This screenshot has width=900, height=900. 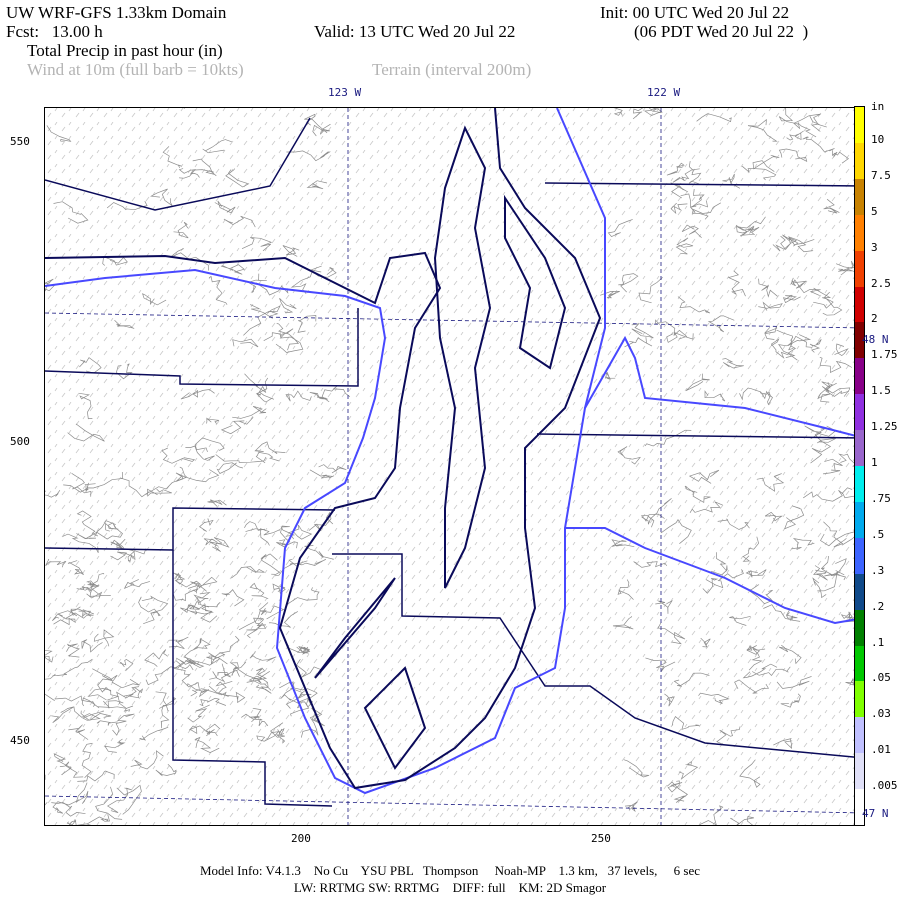 I want to click on colorbar-label: 2, so click(x=874, y=319).